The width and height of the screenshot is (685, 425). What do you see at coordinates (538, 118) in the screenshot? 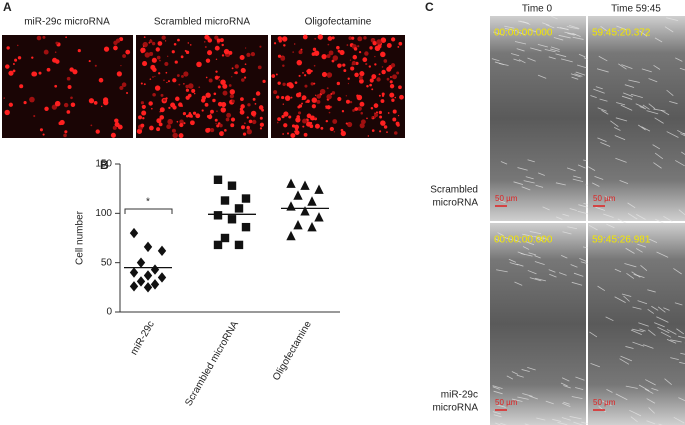
I see `micrograph` at bounding box center [538, 118].